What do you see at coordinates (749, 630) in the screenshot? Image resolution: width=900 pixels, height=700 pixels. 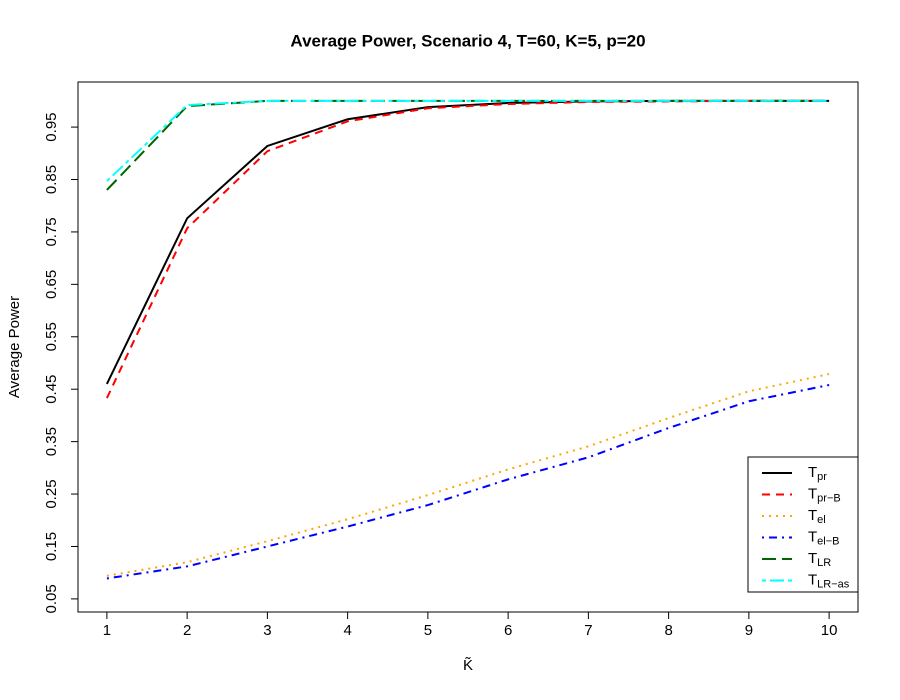 I see `x-tick-label: 9` at bounding box center [749, 630].